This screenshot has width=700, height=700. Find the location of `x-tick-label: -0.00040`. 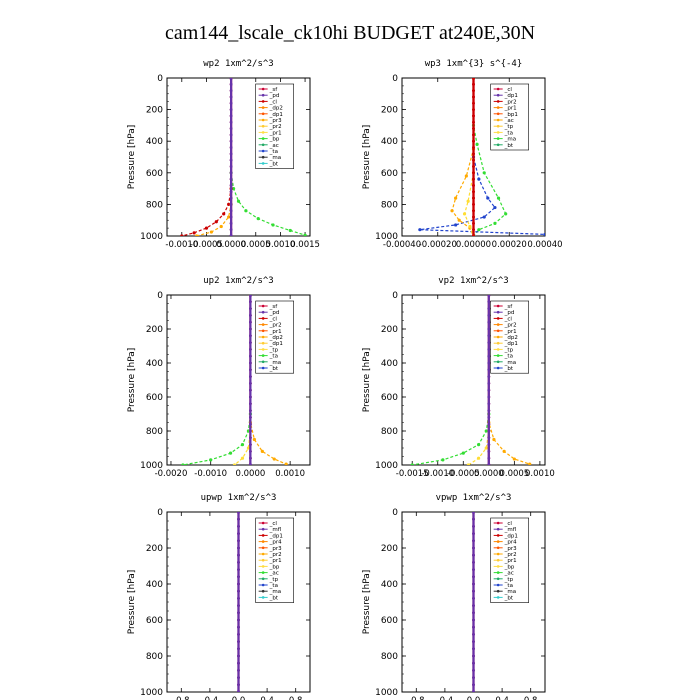

x-tick-label: -0.00040 is located at coordinates (402, 245).